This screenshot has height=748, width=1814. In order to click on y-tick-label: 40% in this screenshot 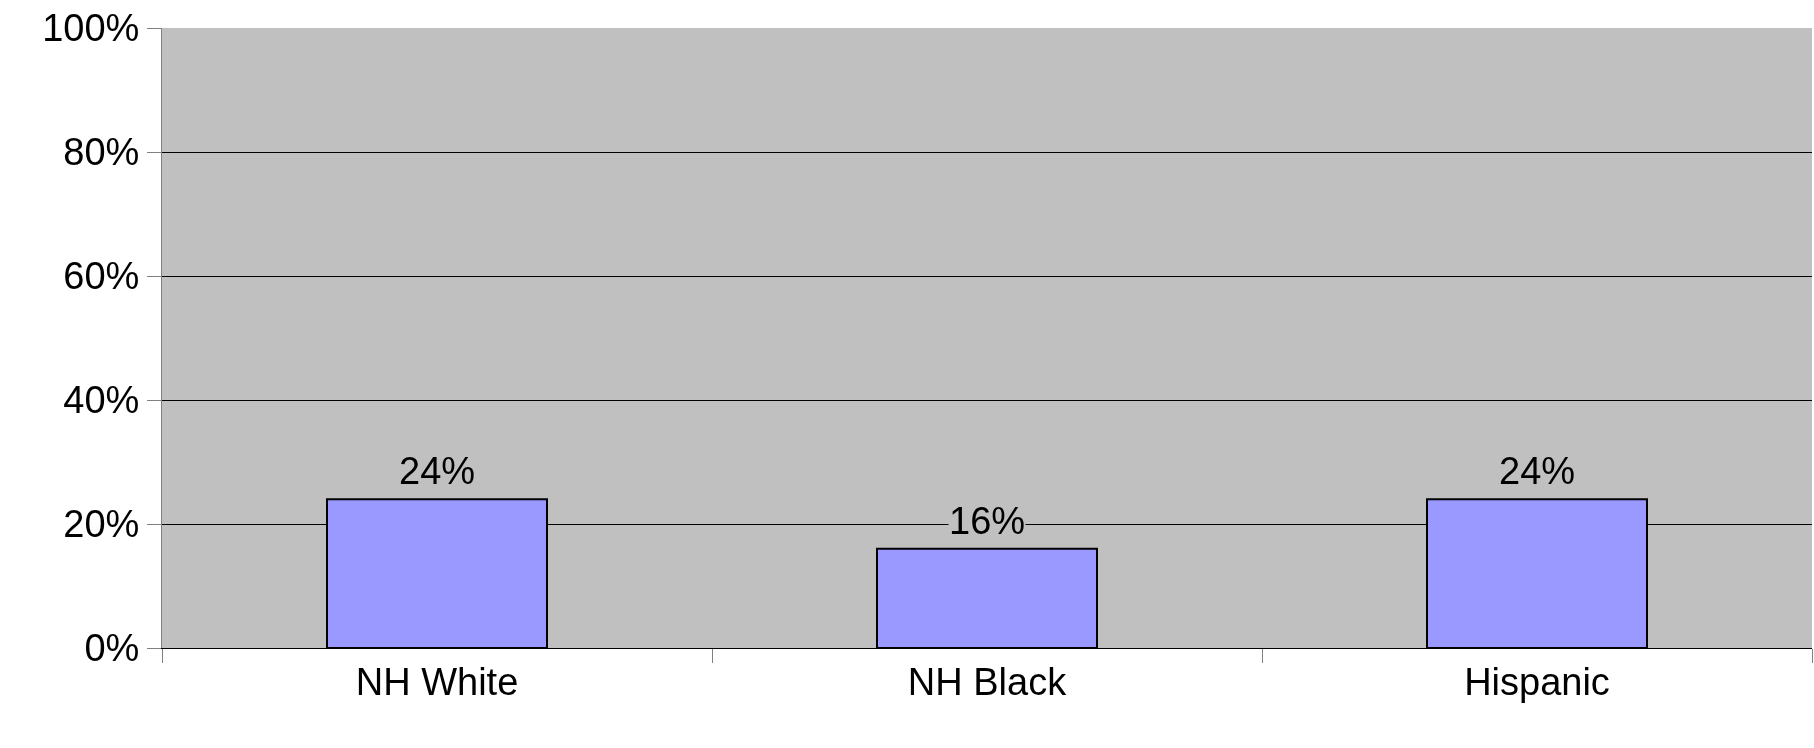, I will do `click(101, 400)`.